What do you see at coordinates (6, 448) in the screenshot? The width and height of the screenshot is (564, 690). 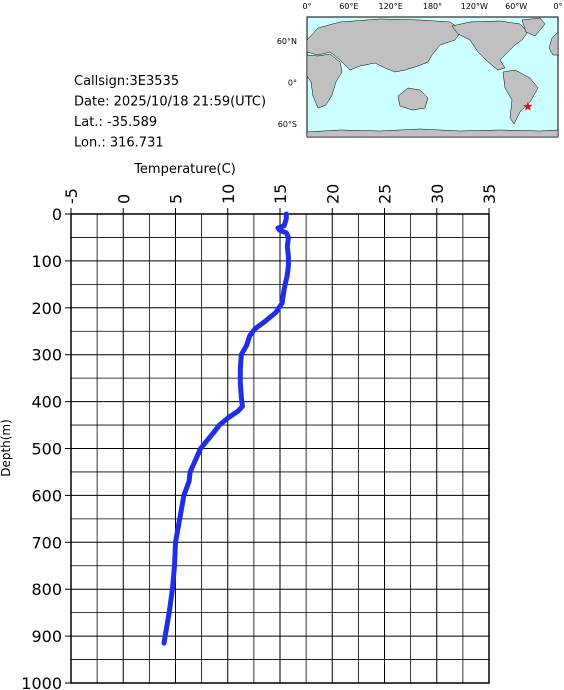 I see `y-axis-title: Depth(m)` at bounding box center [6, 448].